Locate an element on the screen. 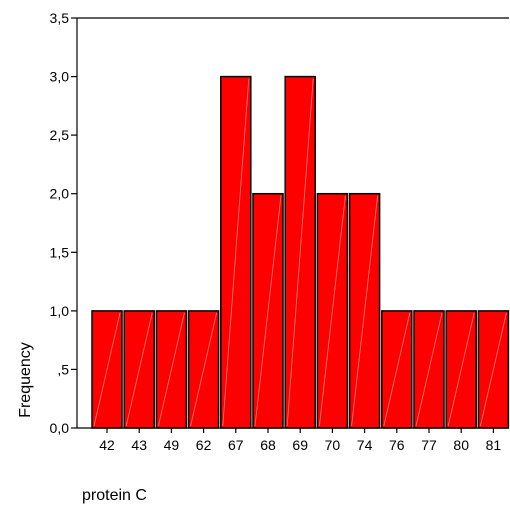  x-tick-label: 77 is located at coordinates (429, 445).